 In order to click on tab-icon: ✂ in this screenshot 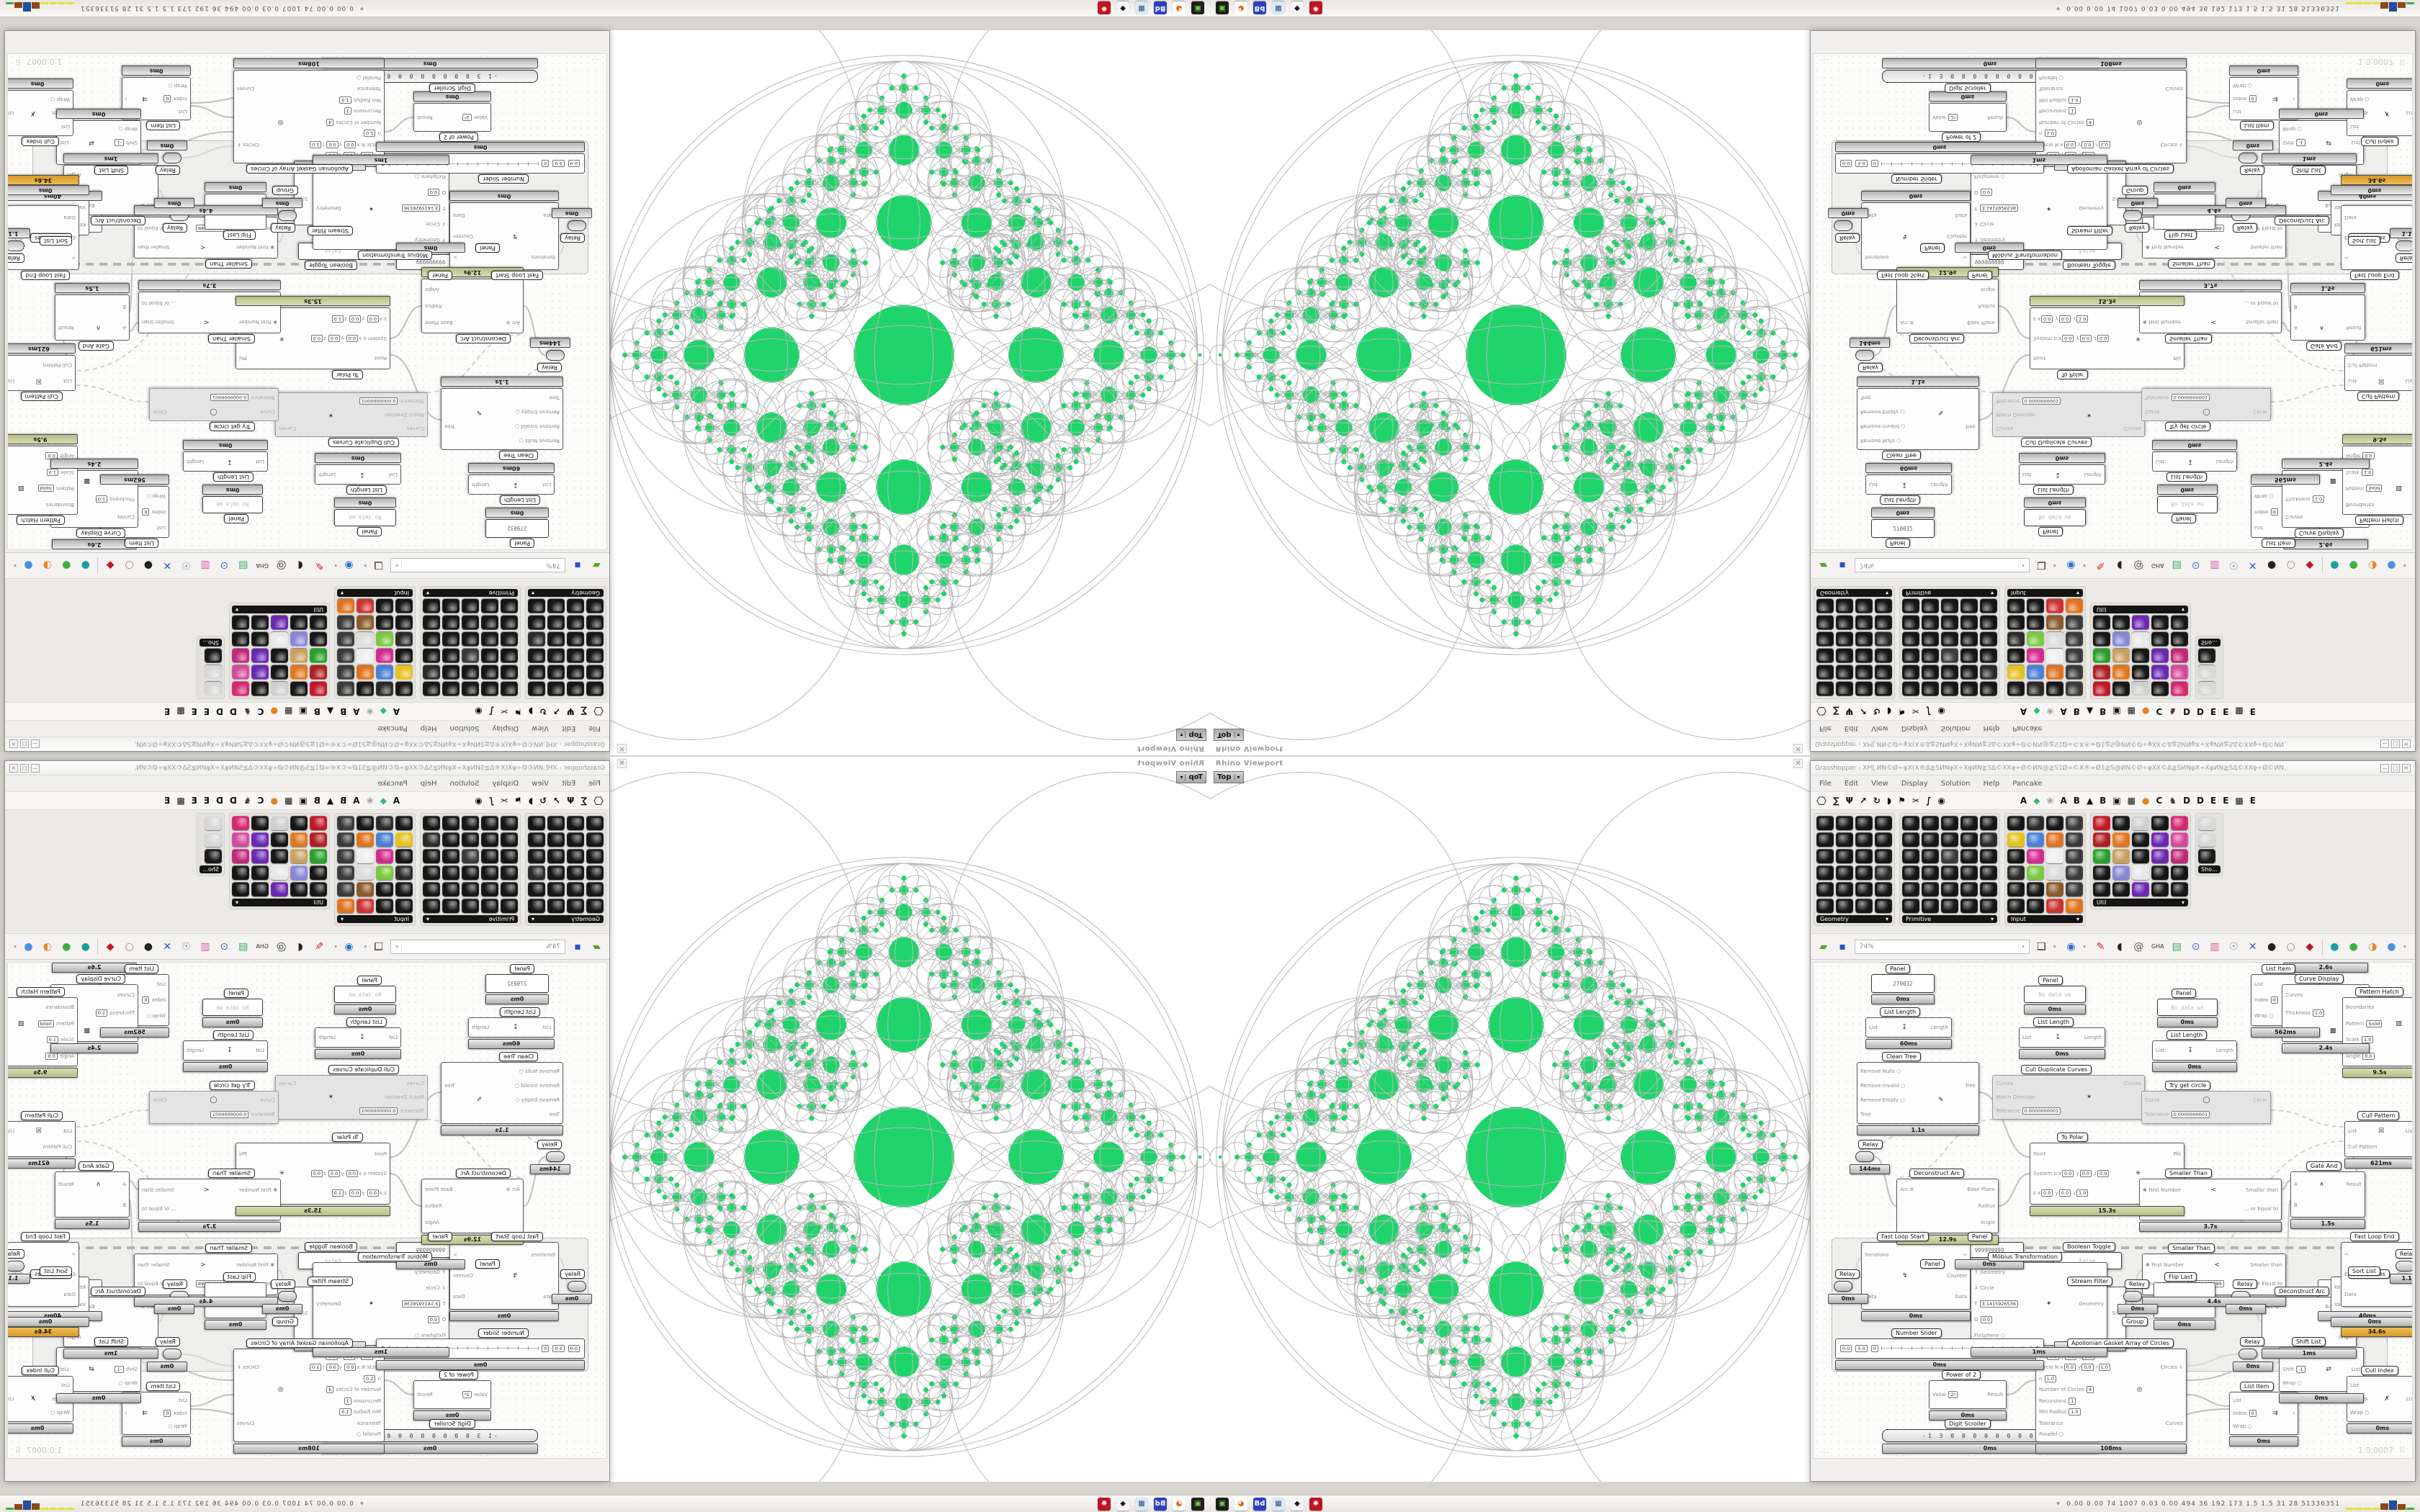, I will do `click(1916, 711)`.